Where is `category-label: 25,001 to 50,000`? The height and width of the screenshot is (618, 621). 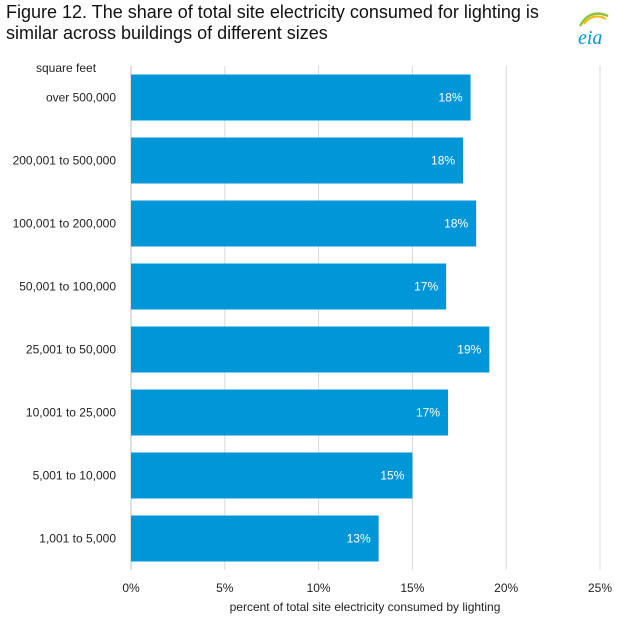 category-label: 25,001 to 50,000 is located at coordinates (71, 350).